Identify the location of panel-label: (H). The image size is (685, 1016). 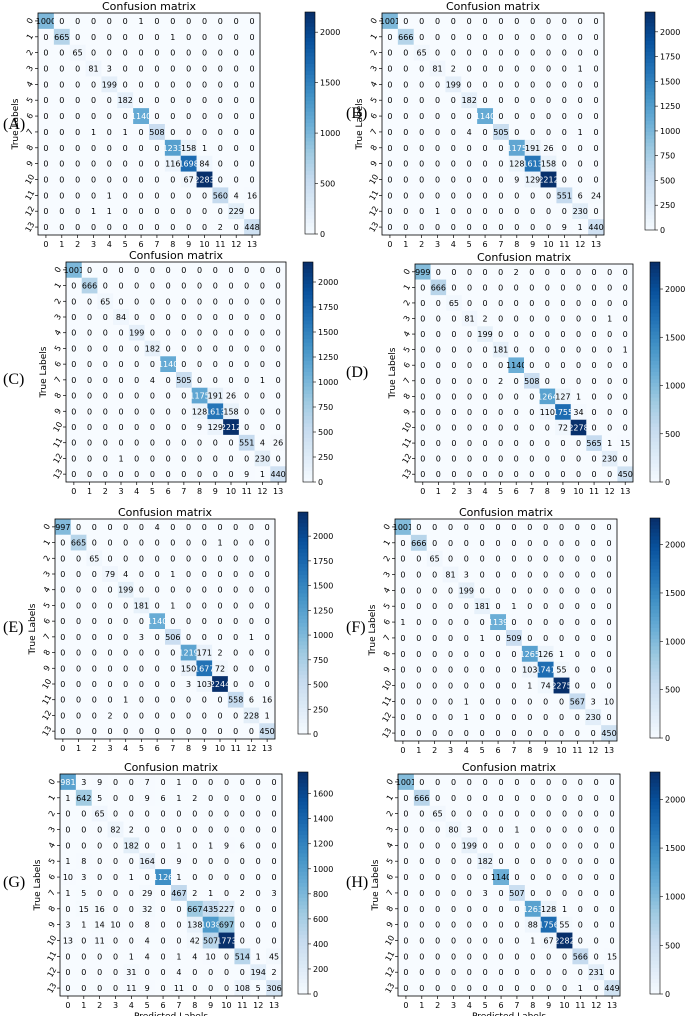
(357, 882).